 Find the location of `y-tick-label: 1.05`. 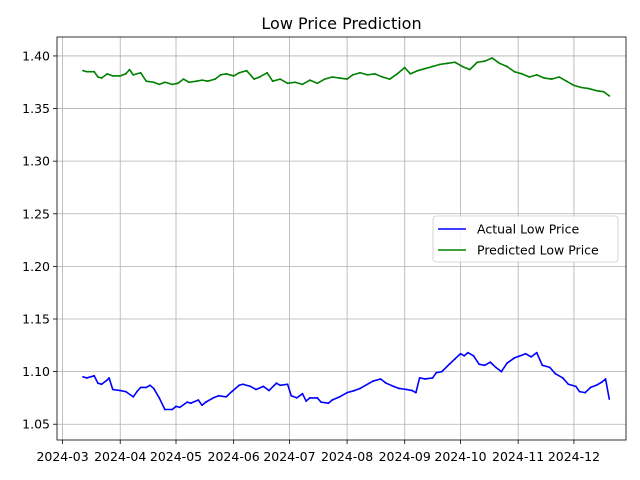

y-tick-label: 1.05 is located at coordinates (36, 424).